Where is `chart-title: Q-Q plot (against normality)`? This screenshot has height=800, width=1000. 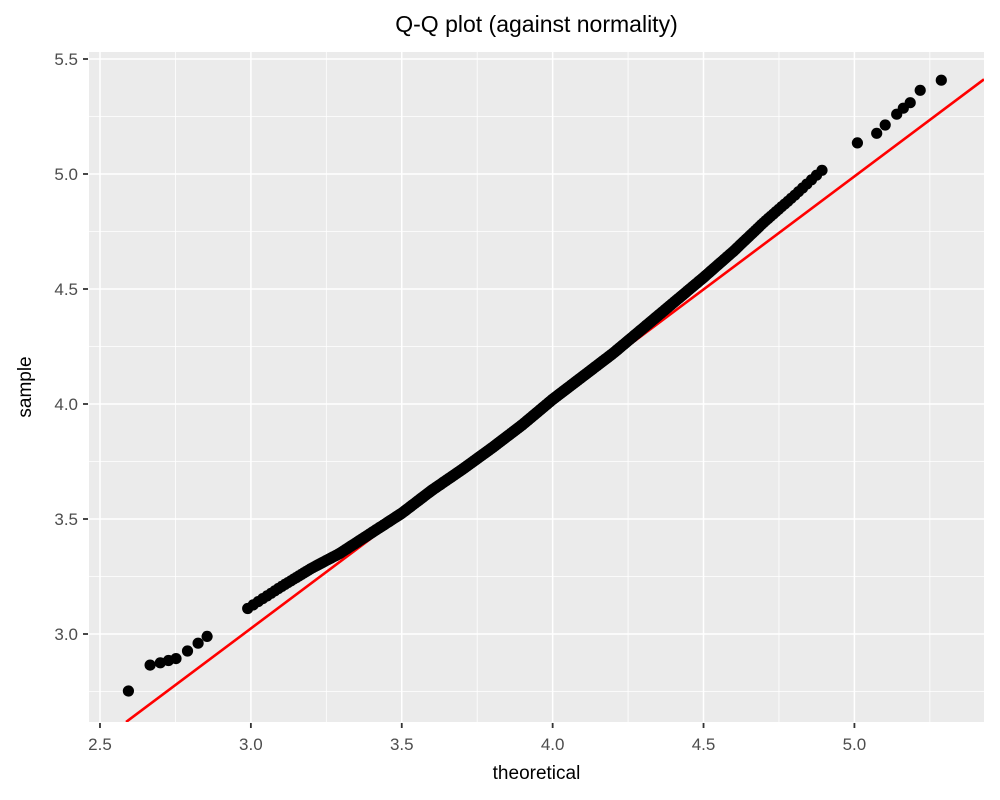 chart-title: Q-Q plot (against normality) is located at coordinates (536, 24).